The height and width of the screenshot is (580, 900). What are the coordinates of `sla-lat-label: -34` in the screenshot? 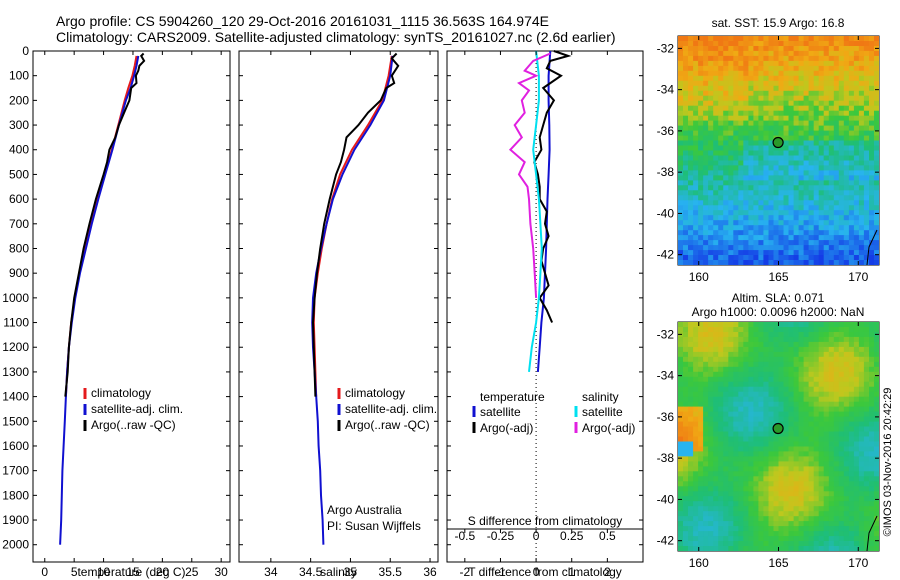 It's located at (666, 376).